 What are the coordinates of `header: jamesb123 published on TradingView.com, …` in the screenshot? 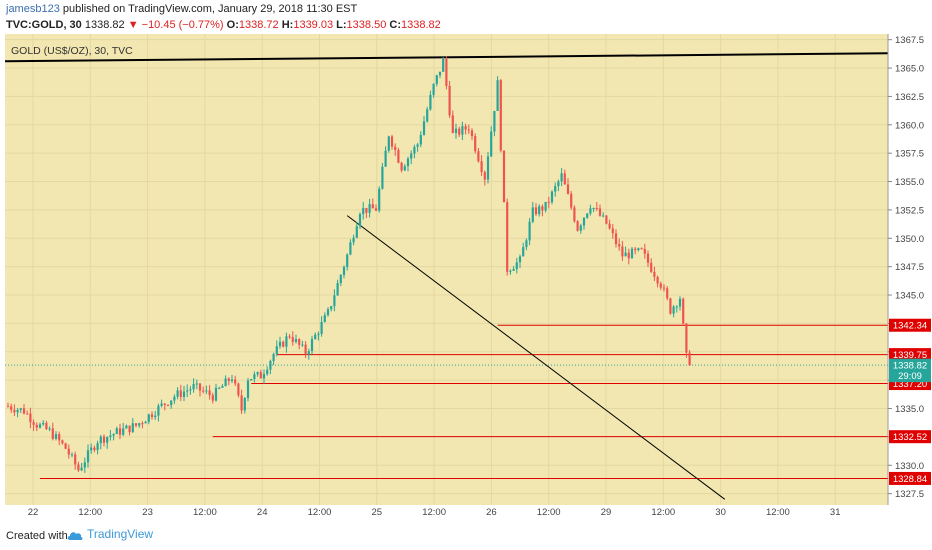 It's located at (466, 17).